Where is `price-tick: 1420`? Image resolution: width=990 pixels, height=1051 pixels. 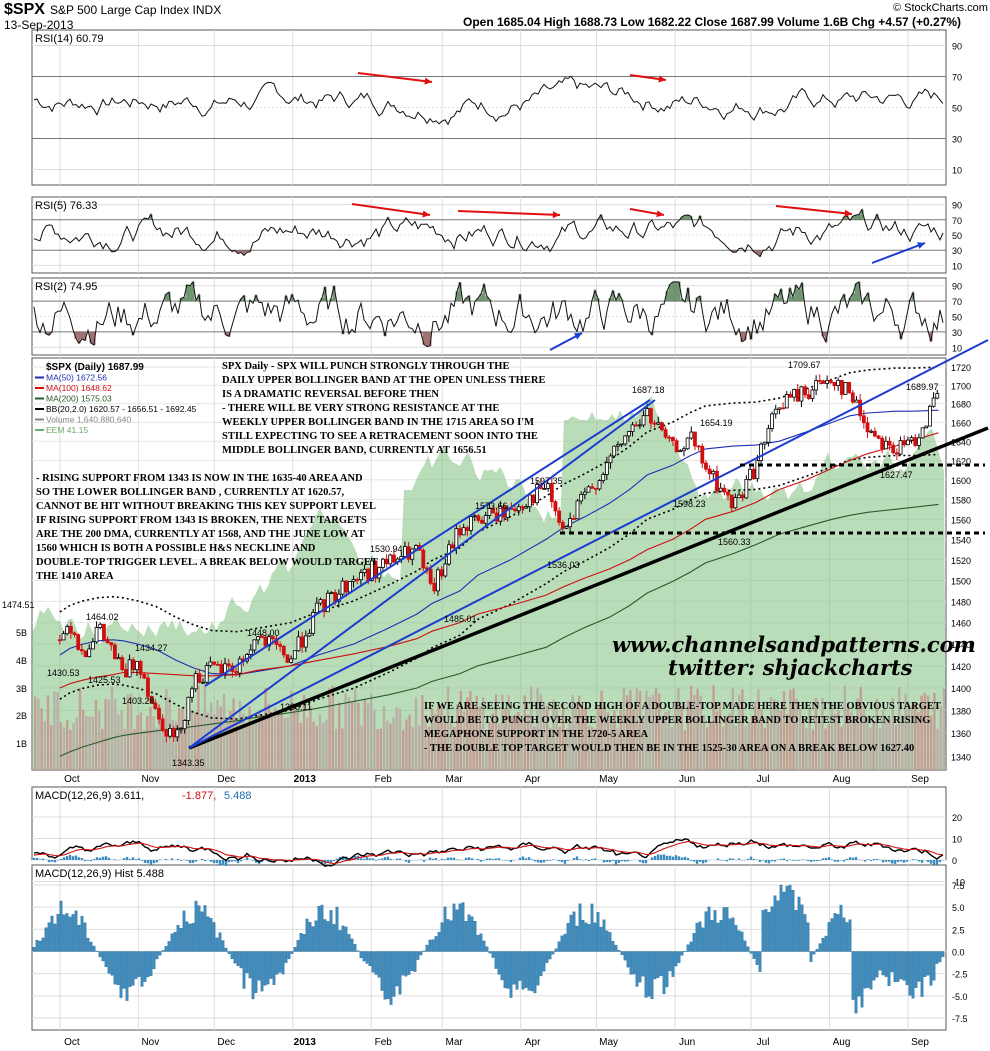
price-tick: 1420 is located at coordinates (961, 667).